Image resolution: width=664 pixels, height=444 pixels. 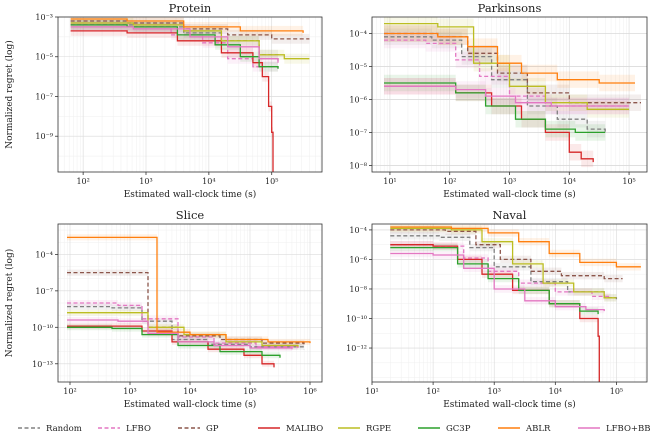 I want to click on panel-title: Slice, so click(x=190, y=215).